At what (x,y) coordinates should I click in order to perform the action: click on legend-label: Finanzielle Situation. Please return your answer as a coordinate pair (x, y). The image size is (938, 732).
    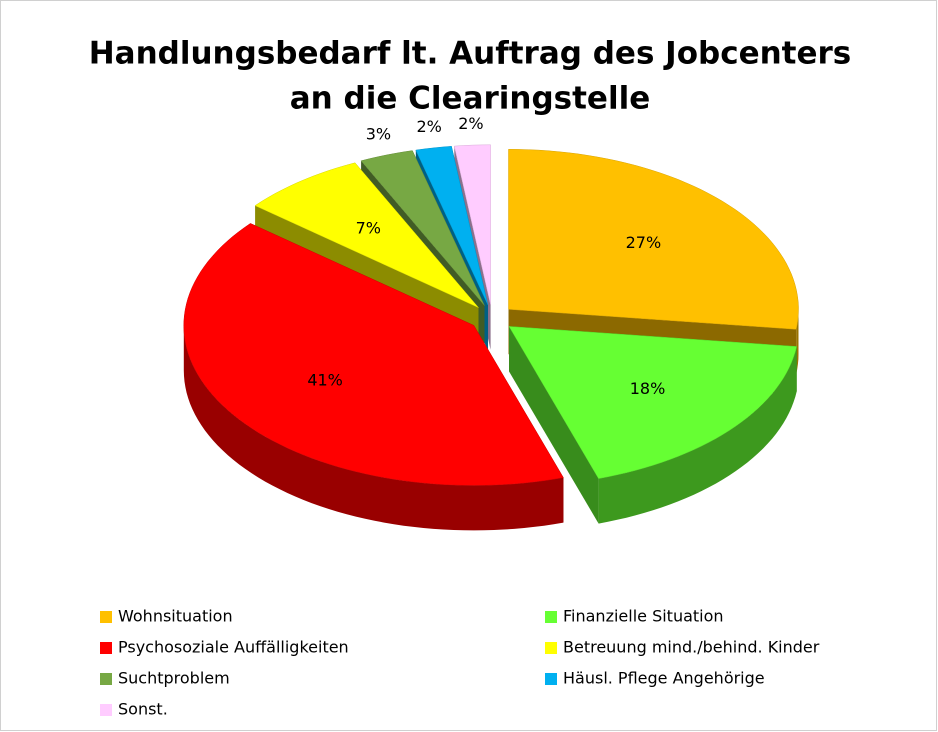
    Looking at the image, I should click on (643, 616).